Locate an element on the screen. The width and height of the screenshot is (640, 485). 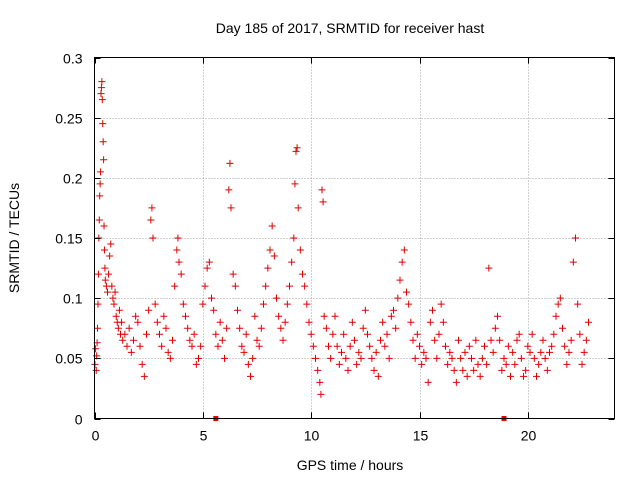
x-axis-label: GPS time / hours is located at coordinates (350, 465).